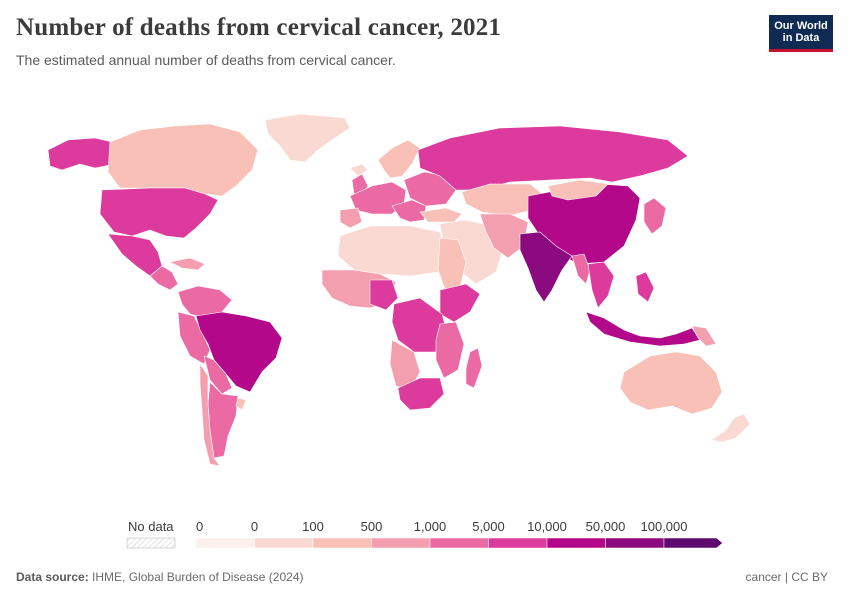 Image resolution: width=850 pixels, height=600 pixels. I want to click on region-central-america, so click(164, 278).